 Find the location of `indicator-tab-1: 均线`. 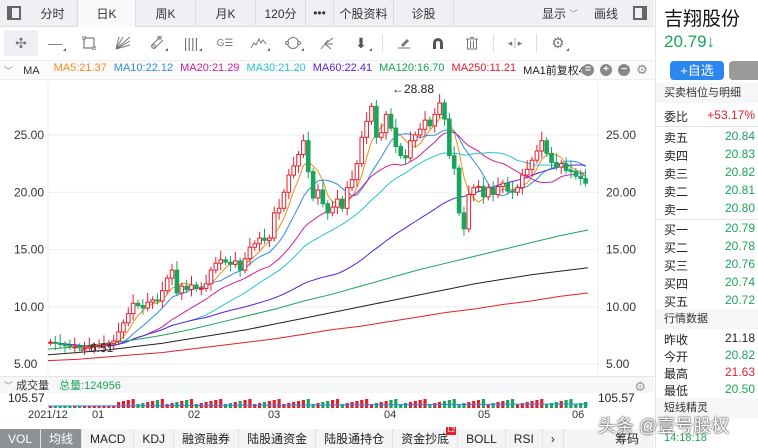

indicator-tab-1: 均线 is located at coordinates (62, 438).